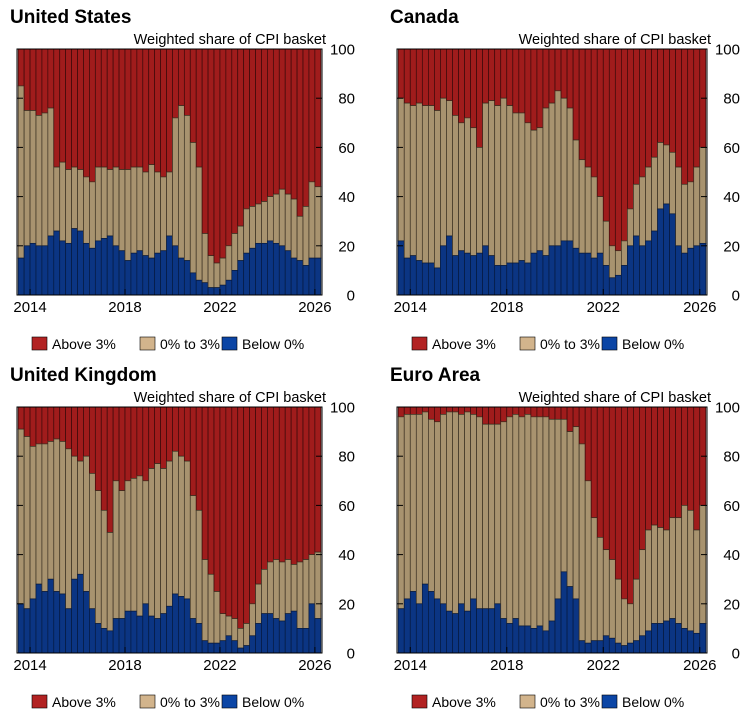 The height and width of the screenshot is (717, 751). What do you see at coordinates (642, 702) in the screenshot?
I see `legend-item: Below 0%` at bounding box center [642, 702].